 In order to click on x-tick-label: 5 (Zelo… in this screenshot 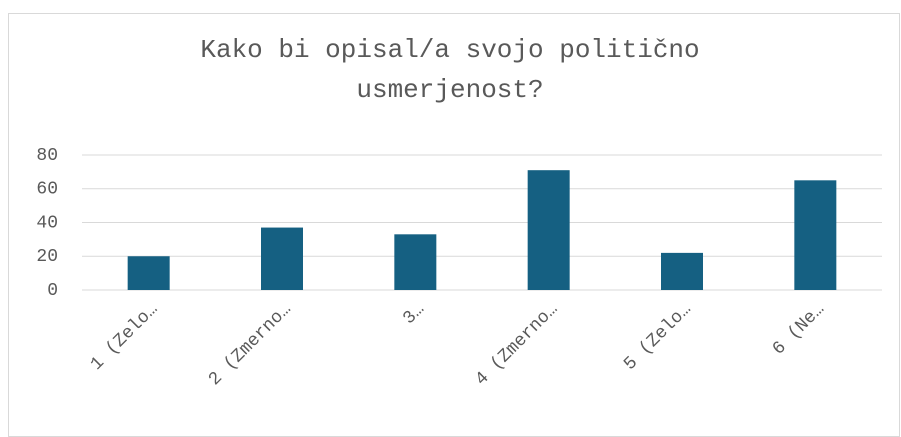, I will do `click(657, 336)`.